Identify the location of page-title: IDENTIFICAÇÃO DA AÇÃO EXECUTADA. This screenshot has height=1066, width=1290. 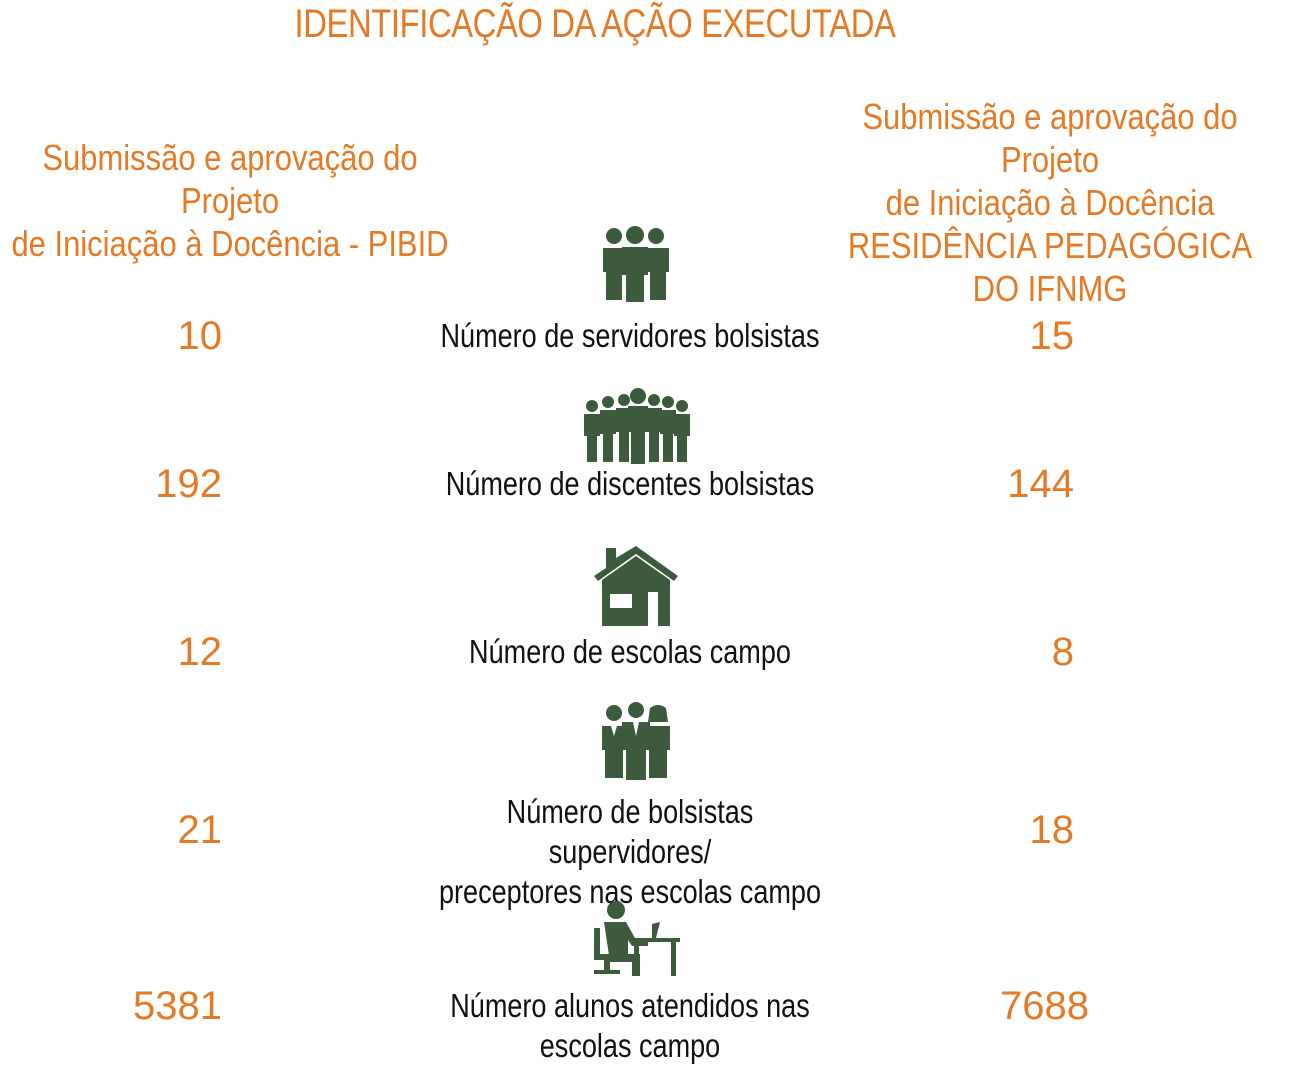
(595, 24).